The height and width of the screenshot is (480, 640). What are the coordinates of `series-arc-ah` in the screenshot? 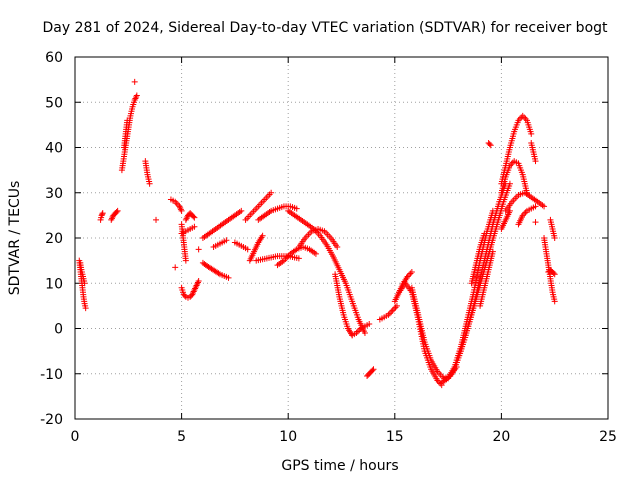 It's located at (489, 144).